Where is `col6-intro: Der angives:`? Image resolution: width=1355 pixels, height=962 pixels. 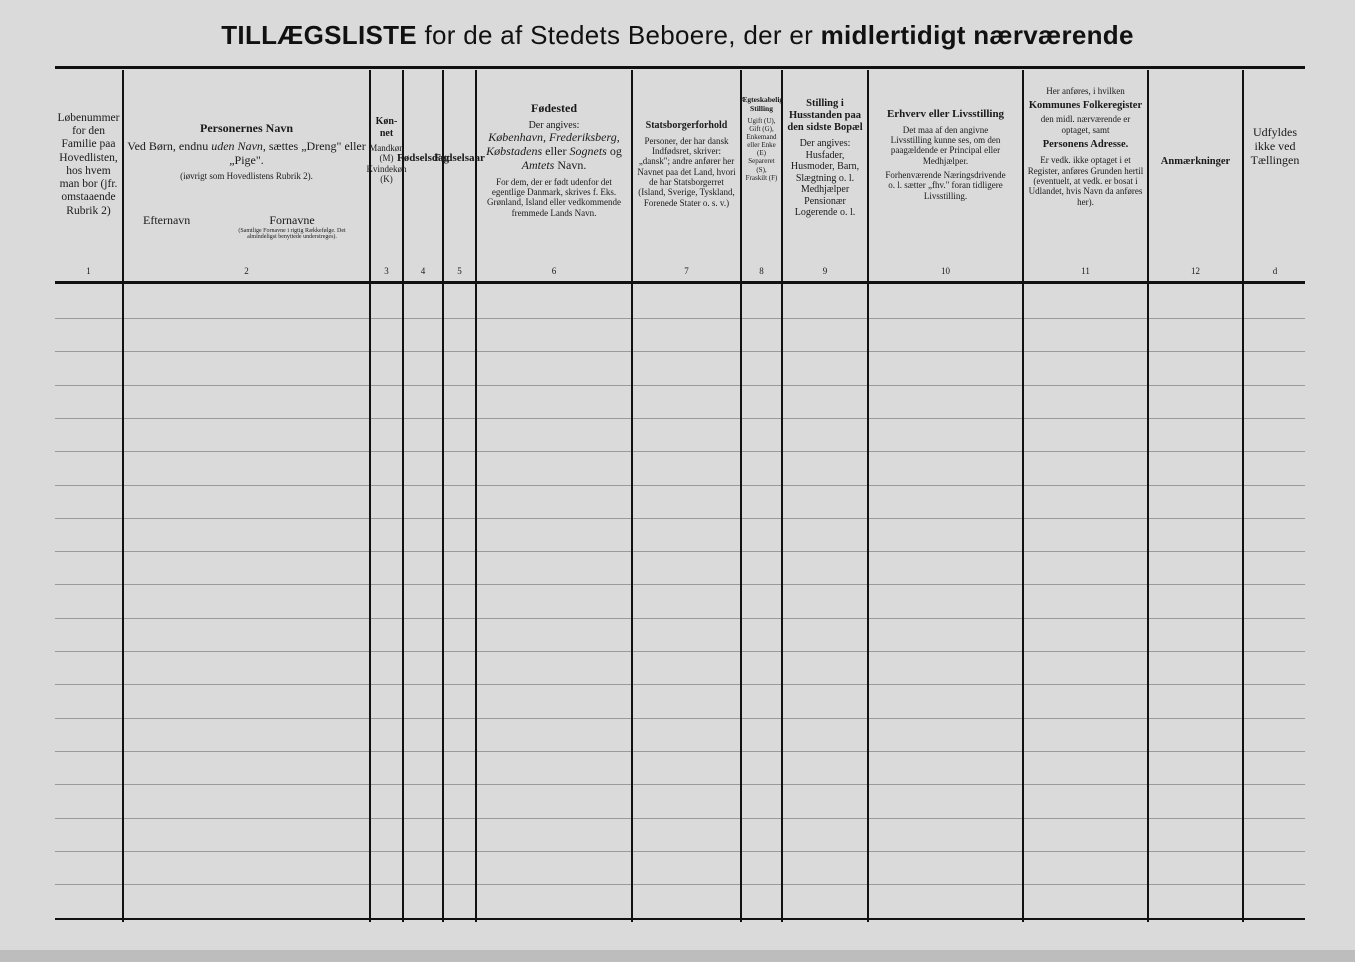
col6-intro: Der angives: is located at coordinates (554, 125).